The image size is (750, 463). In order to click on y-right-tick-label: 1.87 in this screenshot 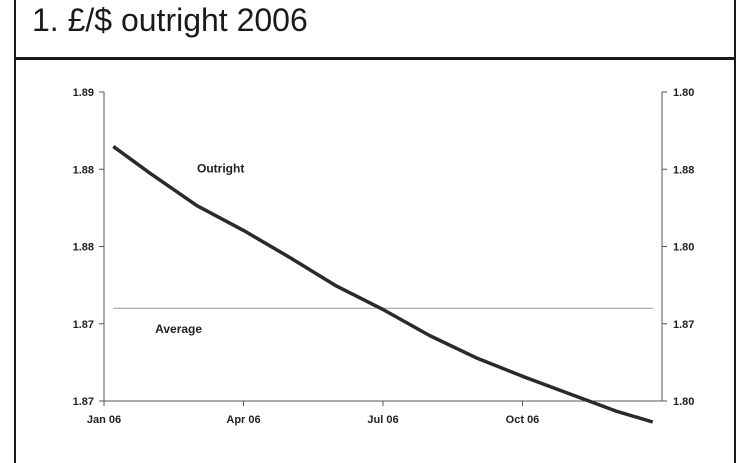, I will do `click(683, 325)`.